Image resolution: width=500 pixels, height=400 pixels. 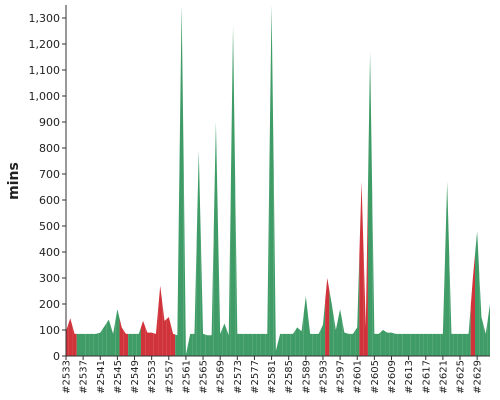 What do you see at coordinates (426, 377) in the screenshot?
I see `x-tick-label: #2617` at bounding box center [426, 377].